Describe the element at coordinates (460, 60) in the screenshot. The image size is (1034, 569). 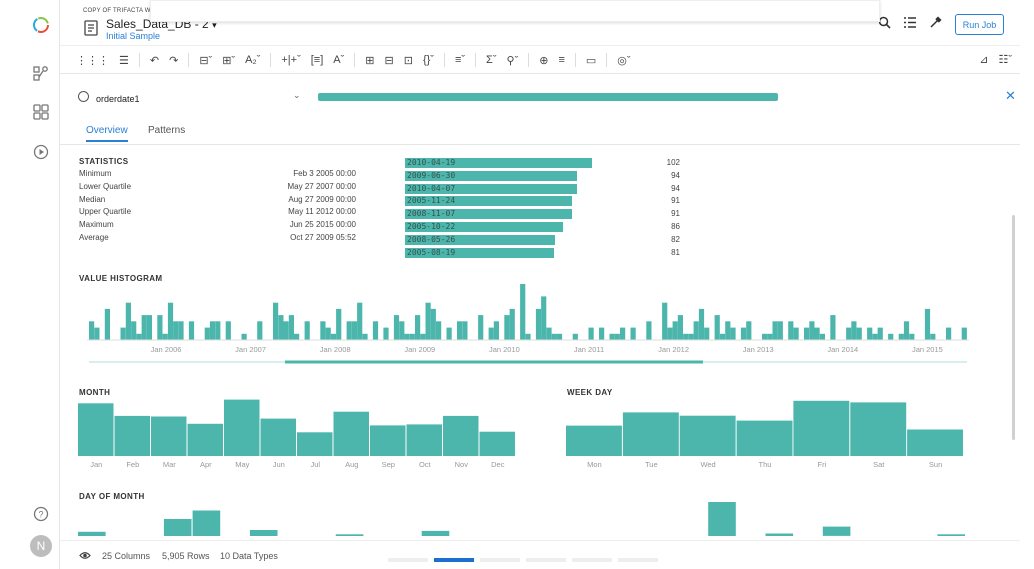
I see `filter-icon: ≡ˇ` at that location.